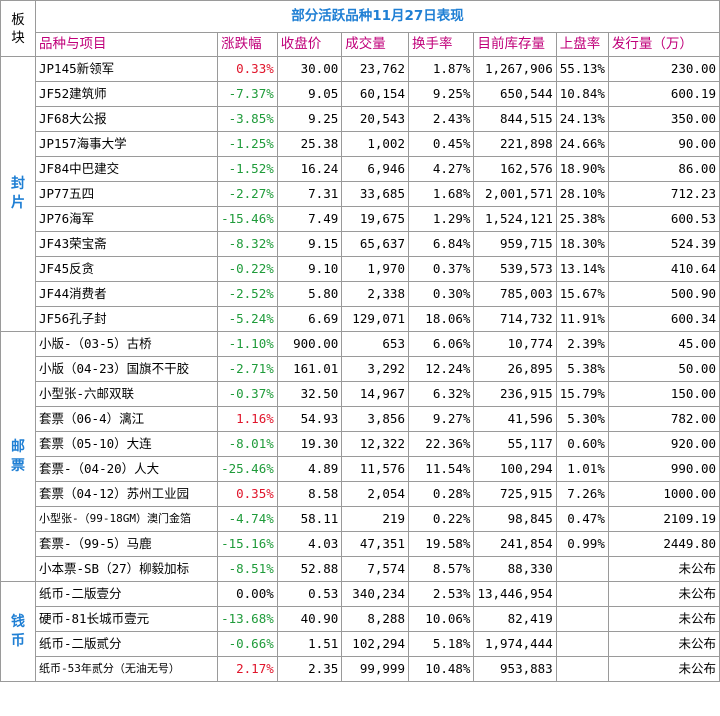  What do you see at coordinates (441, 619) in the screenshot?
I see `cell-turnover: 10.06%` at bounding box center [441, 619].